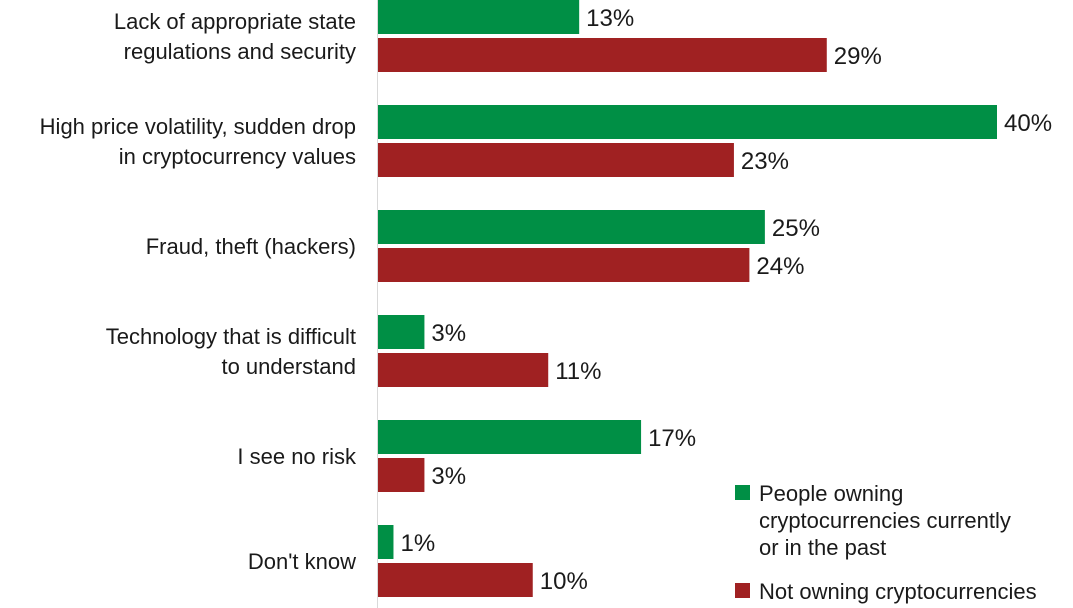  Describe the element at coordinates (610, 18) in the screenshot. I see `value-label-owning: 13%` at that location.